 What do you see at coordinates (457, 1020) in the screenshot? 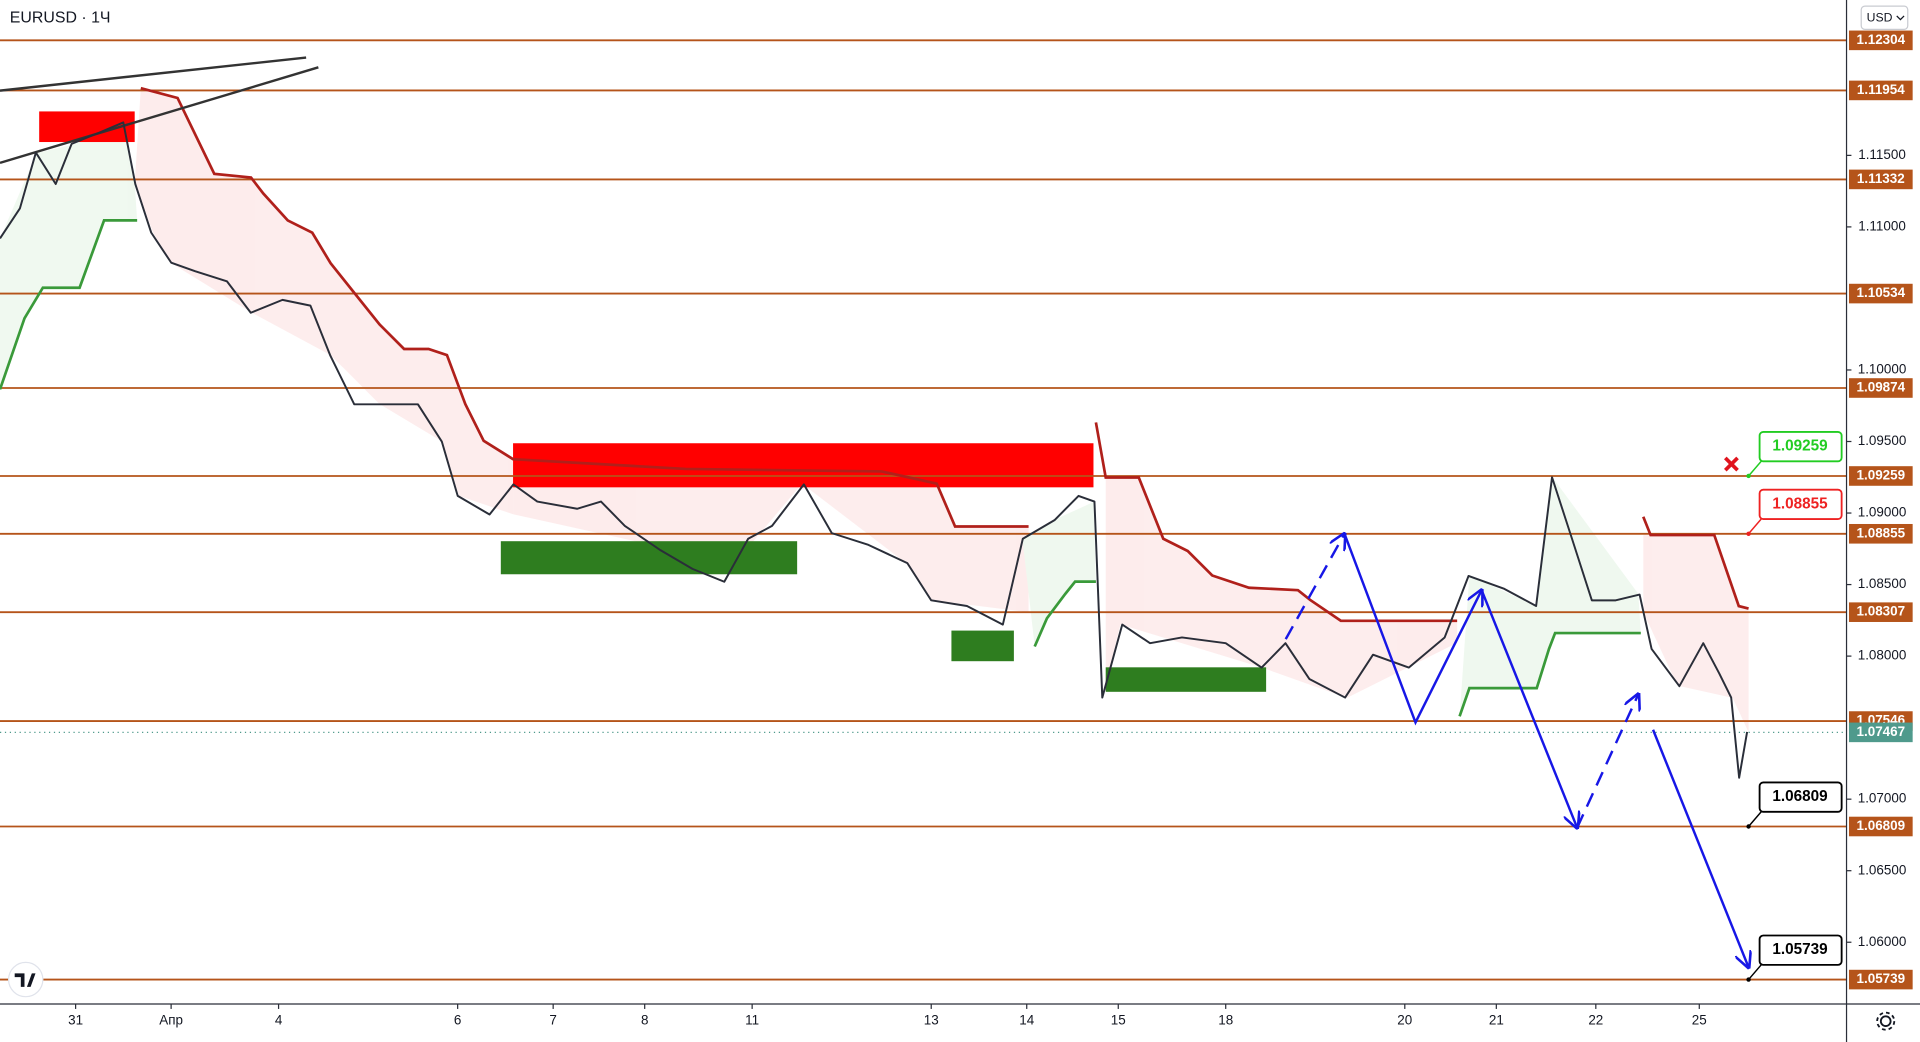
I see `x-tick-label: 6` at bounding box center [457, 1020].